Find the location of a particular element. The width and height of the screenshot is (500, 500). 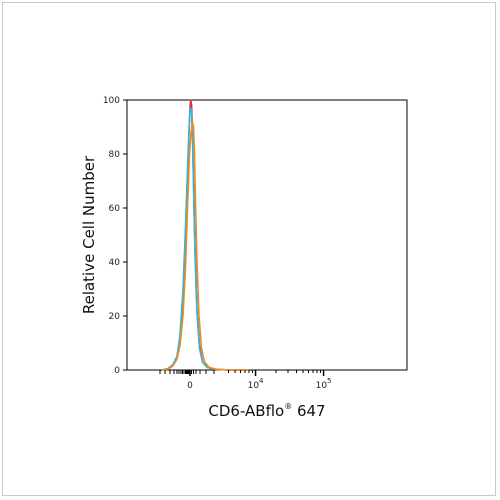

x-tick-label-exponent: 5 is located at coordinates (329, 381).